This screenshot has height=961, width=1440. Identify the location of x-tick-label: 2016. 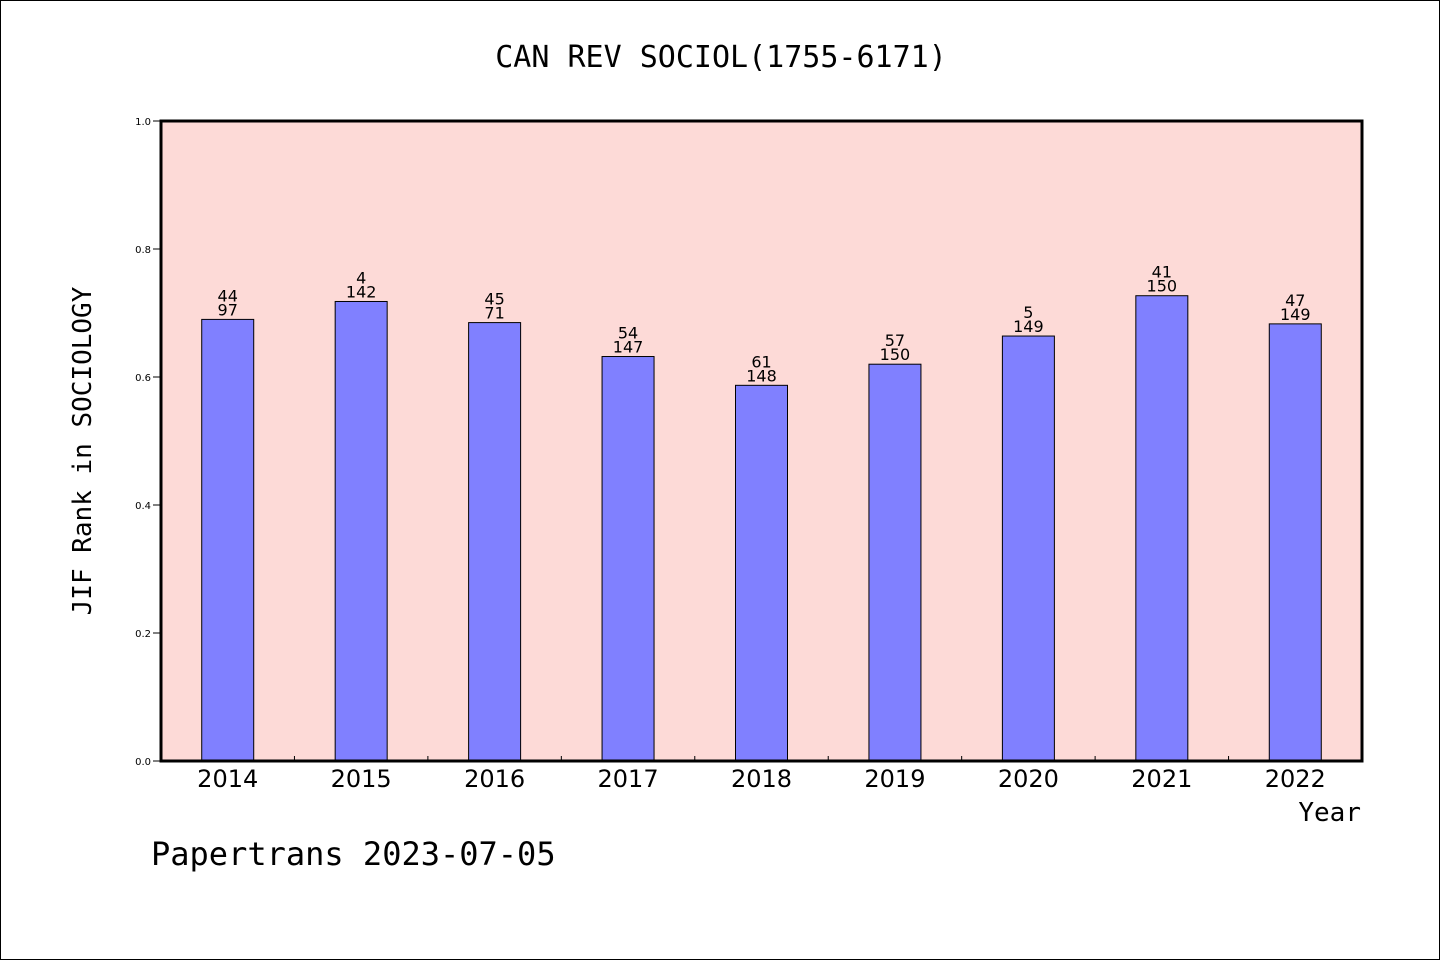
(494, 779).